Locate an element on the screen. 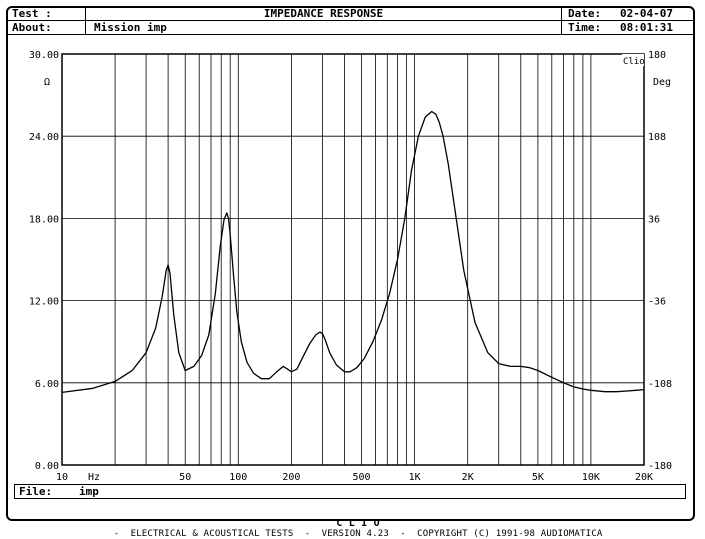 The width and height of the screenshot is (705, 539). y-tick-label-left: 6.00 is located at coordinates (47, 384).